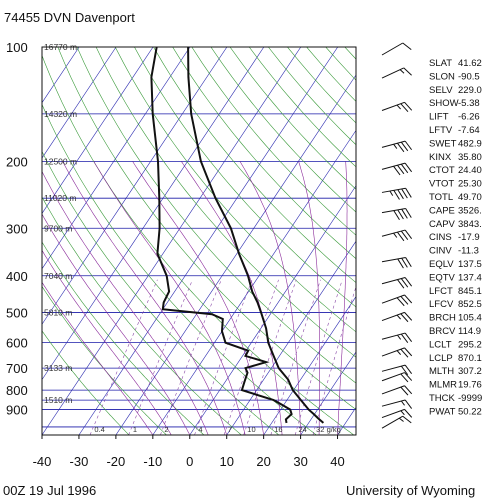 Image resolution: width=500 pixels, height=500 pixels. I want to click on index-key: EQLV, so click(441, 264).